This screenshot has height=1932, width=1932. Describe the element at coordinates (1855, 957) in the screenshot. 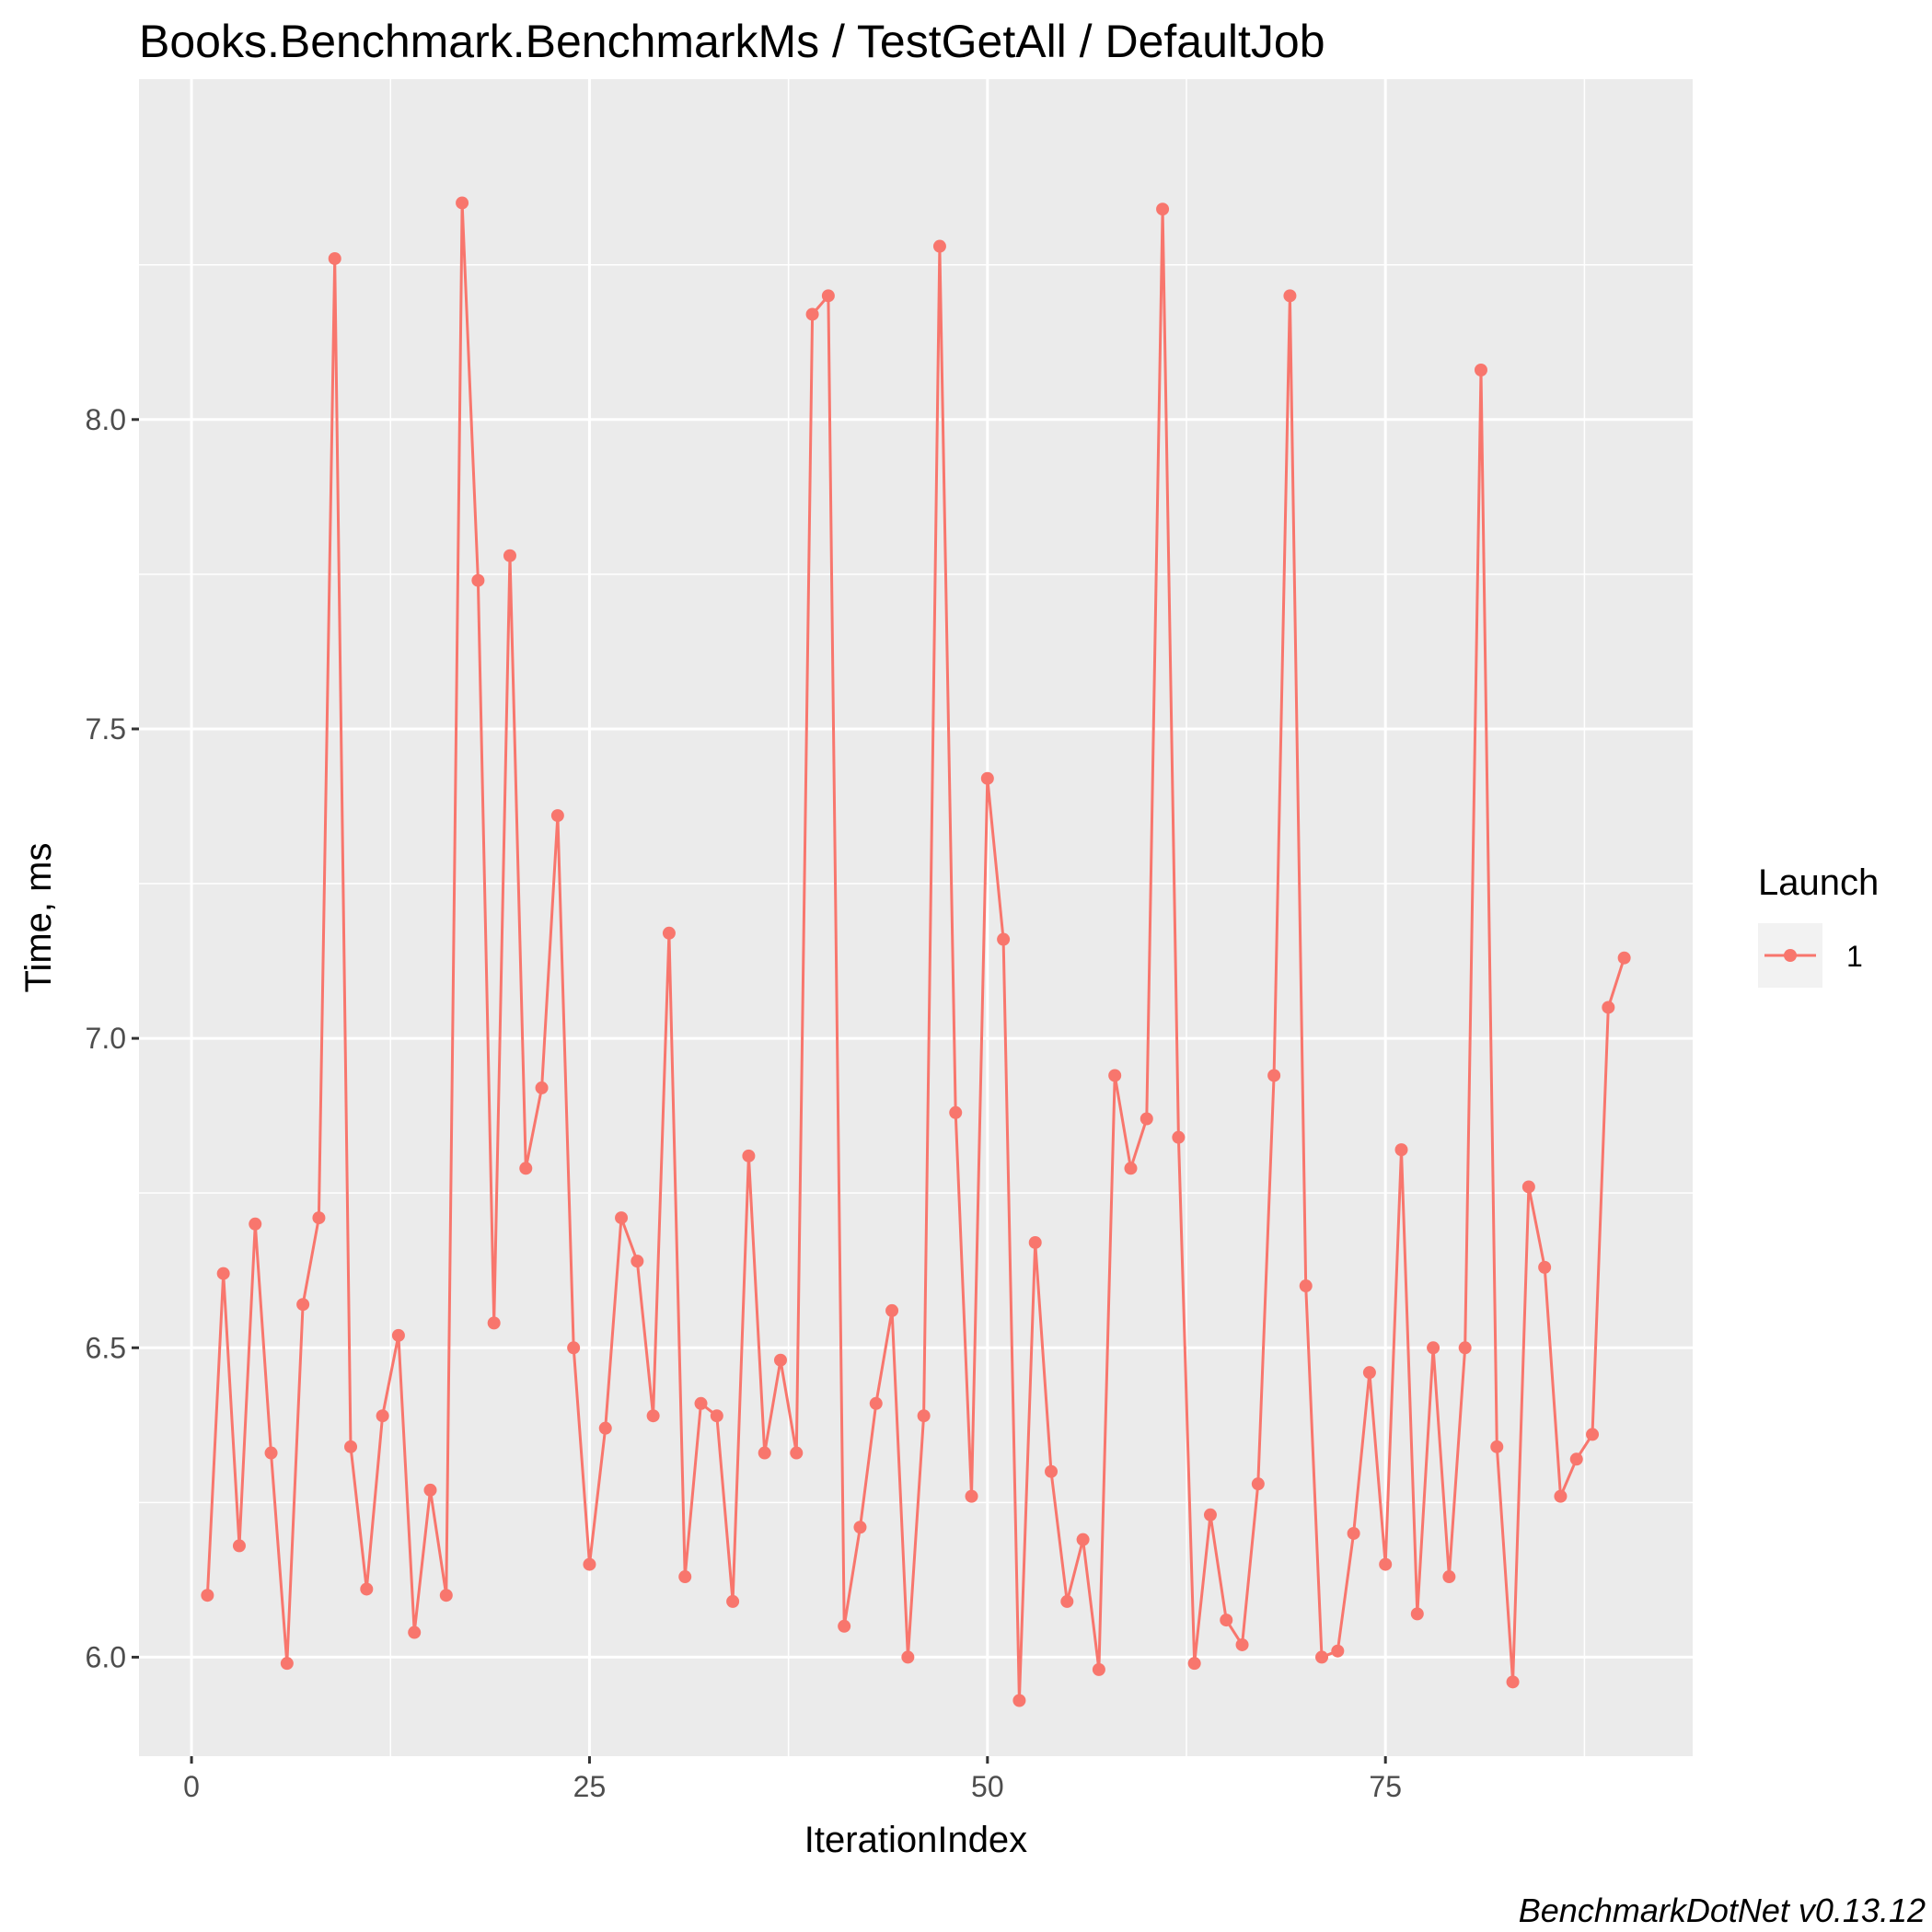

I see `legend-label: 1` at that location.